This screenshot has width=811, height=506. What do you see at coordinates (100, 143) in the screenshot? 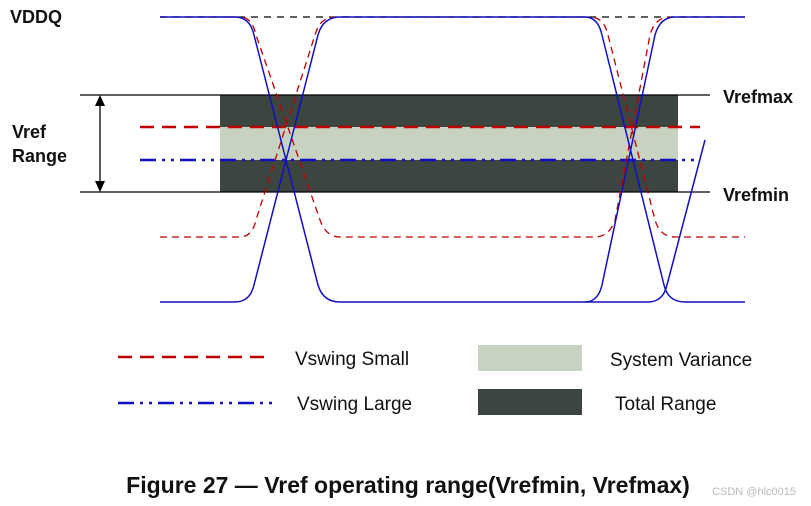
I see `arrow-heads` at bounding box center [100, 143].